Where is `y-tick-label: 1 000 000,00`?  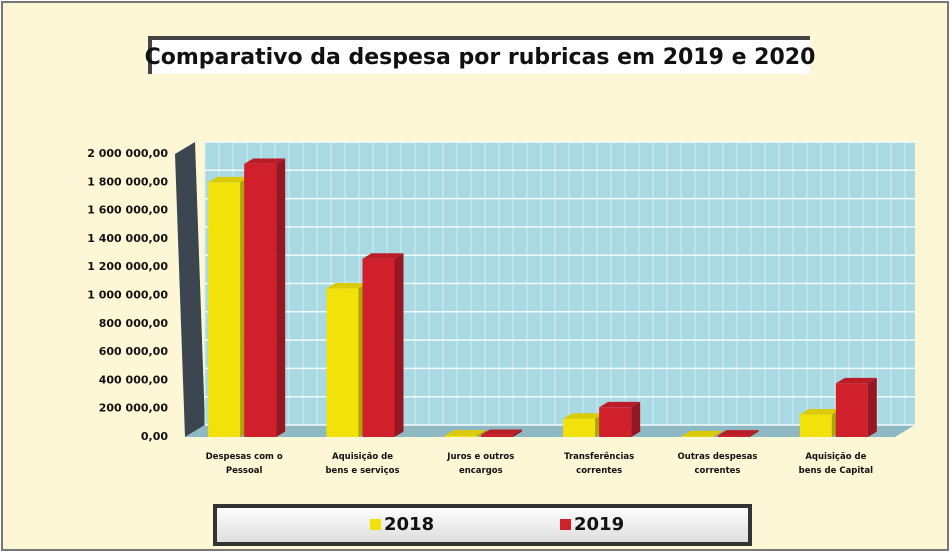 y-tick-label: 1 000 000,00 is located at coordinates (127, 295).